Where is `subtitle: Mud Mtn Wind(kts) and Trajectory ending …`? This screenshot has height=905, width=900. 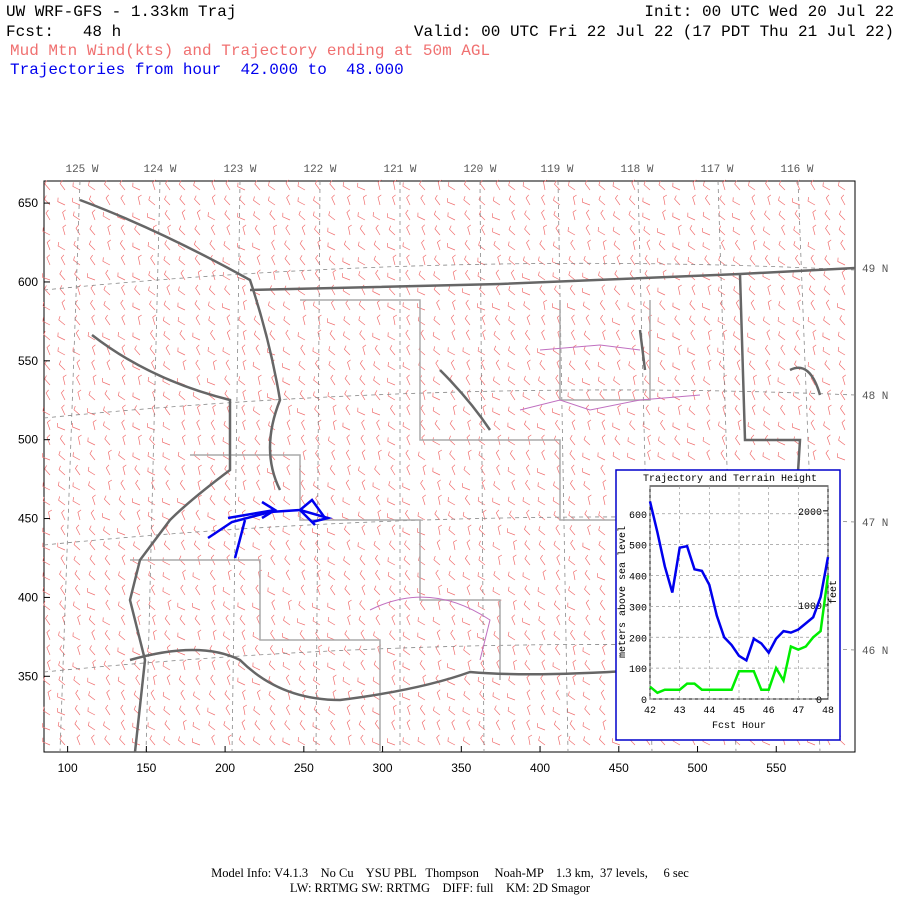
subtitle: Mud Mtn Wind(kts) and Trajectory ending … is located at coordinates (250, 51).